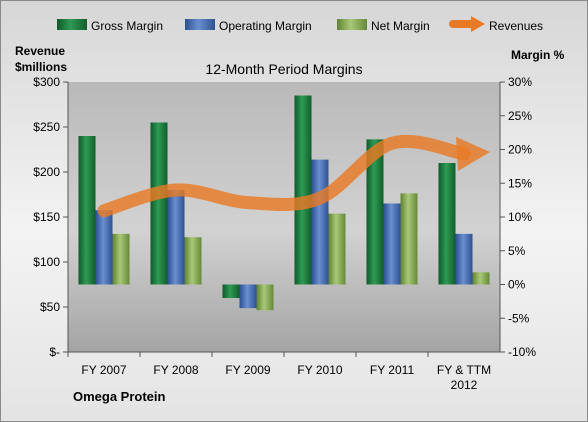 The image size is (588, 422). I want to click on y-left-tick-label: $150, so click(46, 217).